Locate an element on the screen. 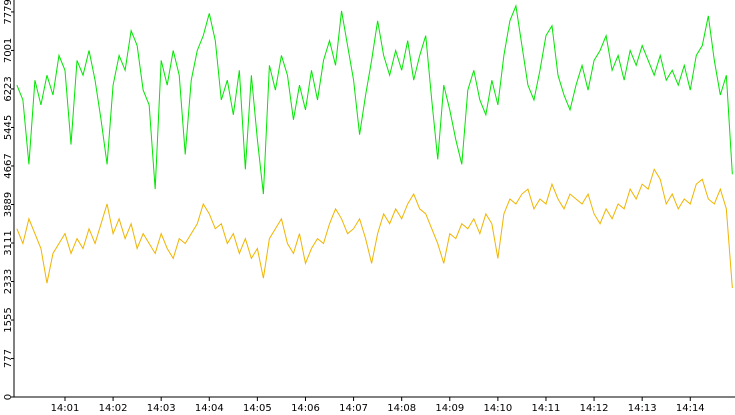 Image resolution: width=735 pixels, height=415 pixels. y-tick-label: 2333 is located at coordinates (8, 281).